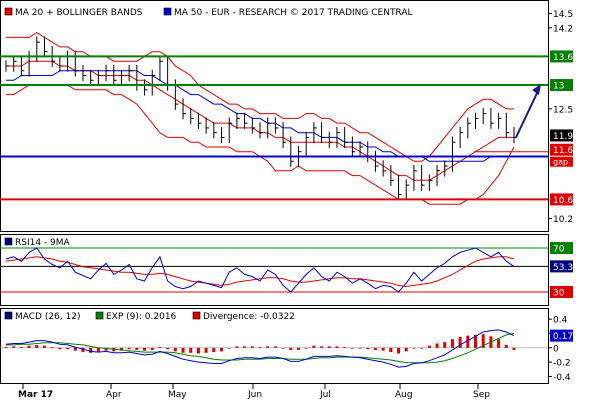  What do you see at coordinates (260, 272) in the screenshot?
I see `rsi-ma9-line` at bounding box center [260, 272].